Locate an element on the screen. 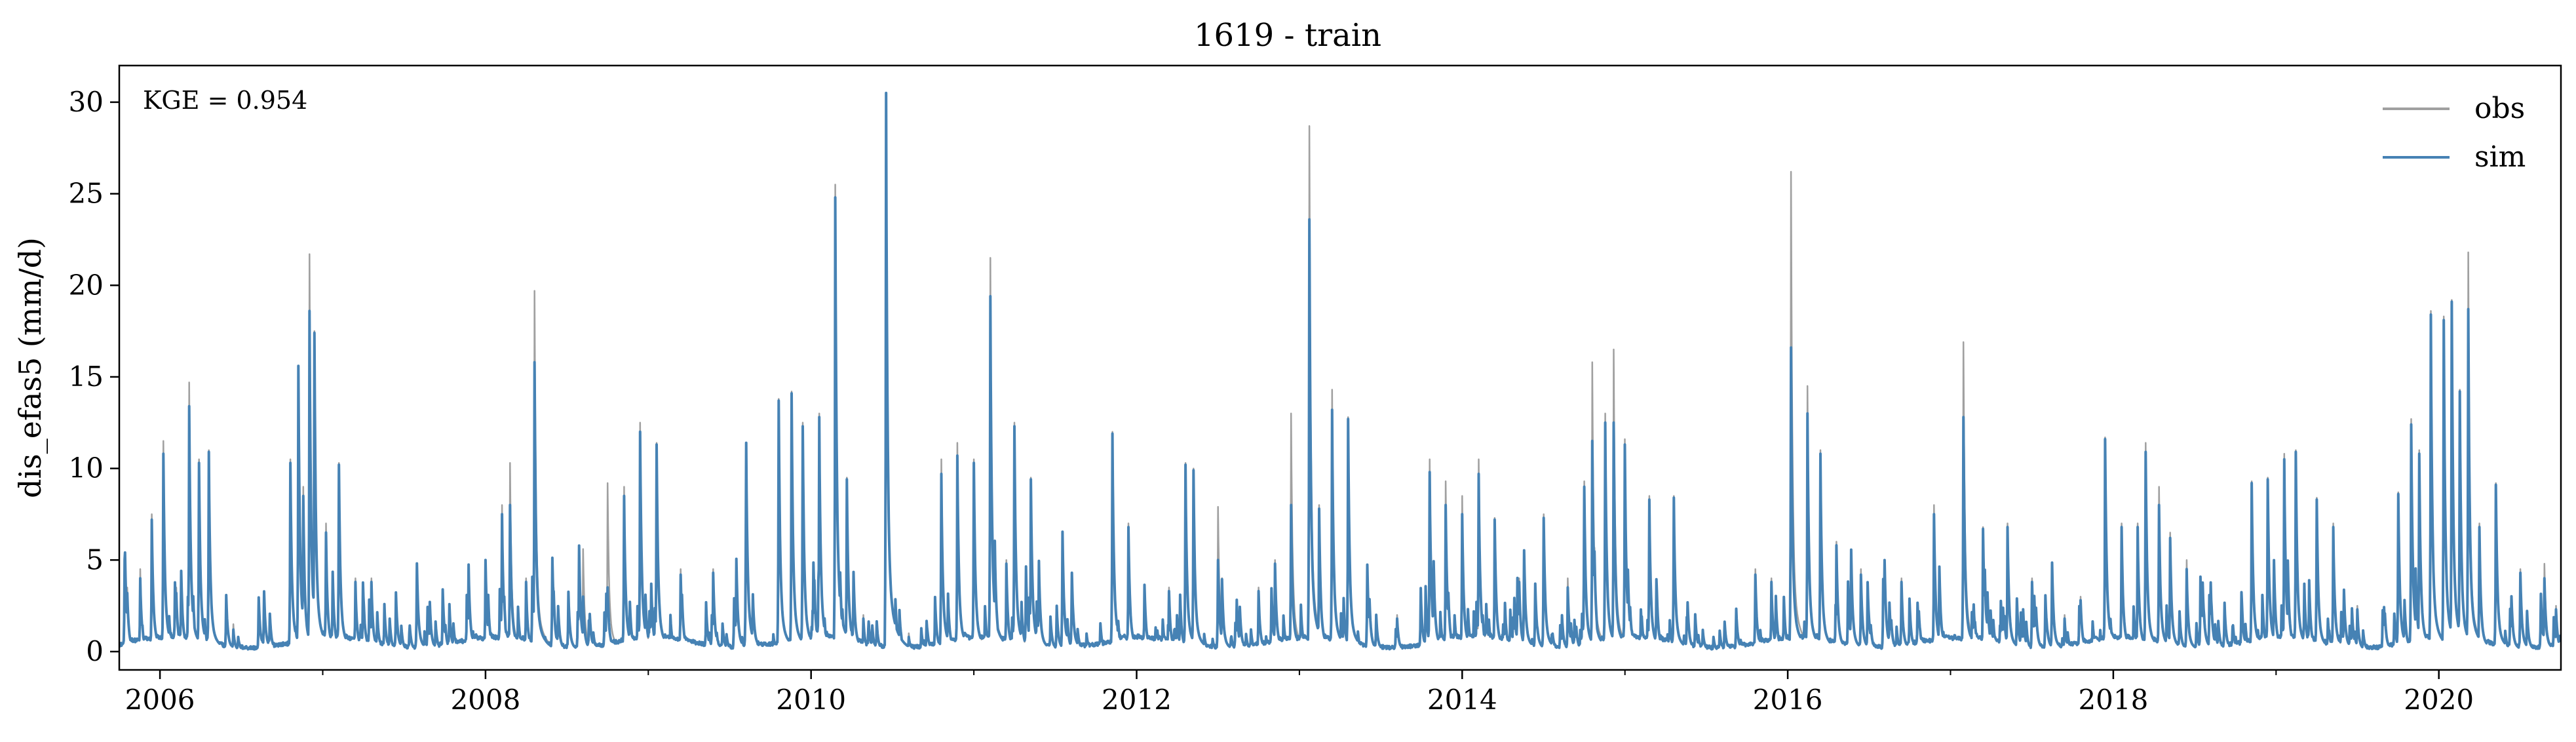 The width and height of the screenshot is (2576, 742). chart-title: 1619 - train is located at coordinates (1287, 35).